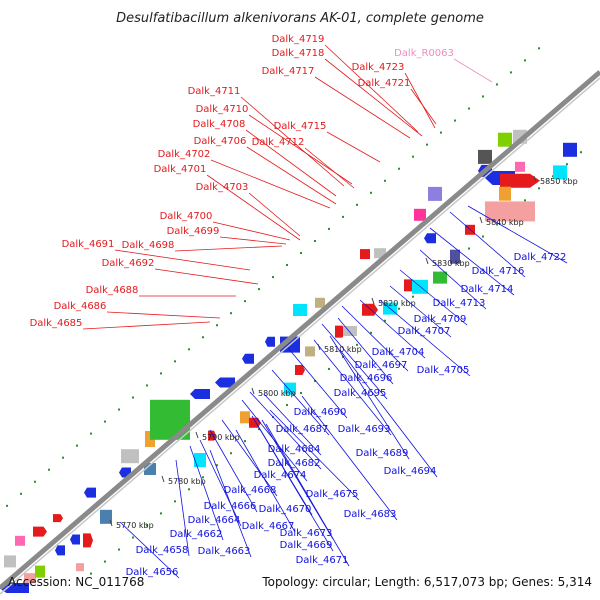 The height and width of the screenshot is (600, 600). I want to click on gene-label-dalk-4707: Dalk_4707, so click(424, 331).